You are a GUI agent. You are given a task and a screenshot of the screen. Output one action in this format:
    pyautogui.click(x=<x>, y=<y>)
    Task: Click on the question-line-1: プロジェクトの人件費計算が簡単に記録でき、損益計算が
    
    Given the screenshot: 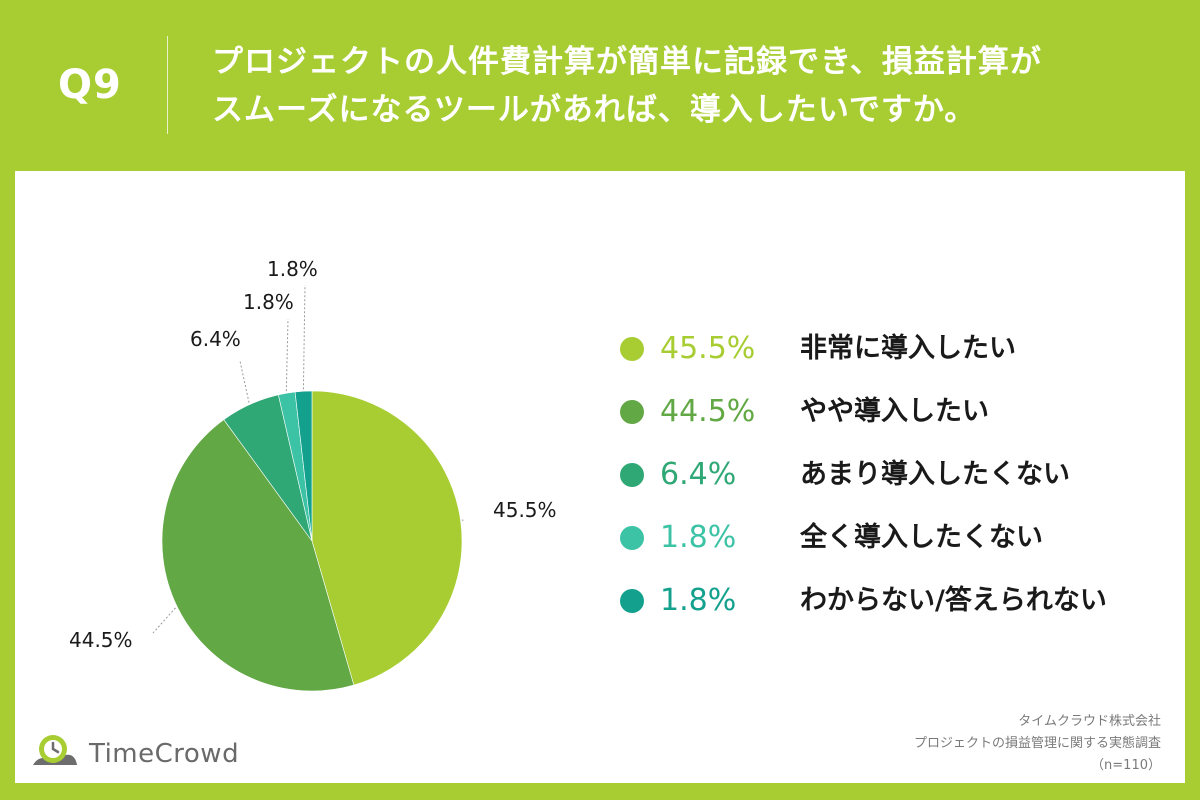 What is the action you would take?
    pyautogui.click(x=627, y=62)
    